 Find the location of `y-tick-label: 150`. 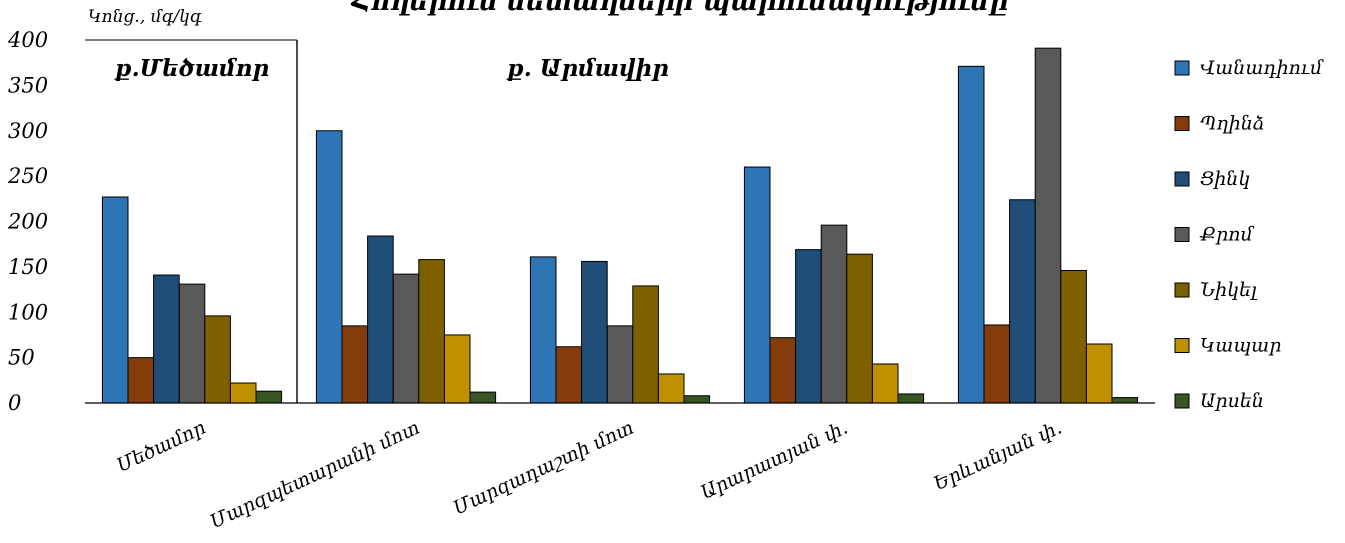

y-tick-label: 150 is located at coordinates (28, 267).